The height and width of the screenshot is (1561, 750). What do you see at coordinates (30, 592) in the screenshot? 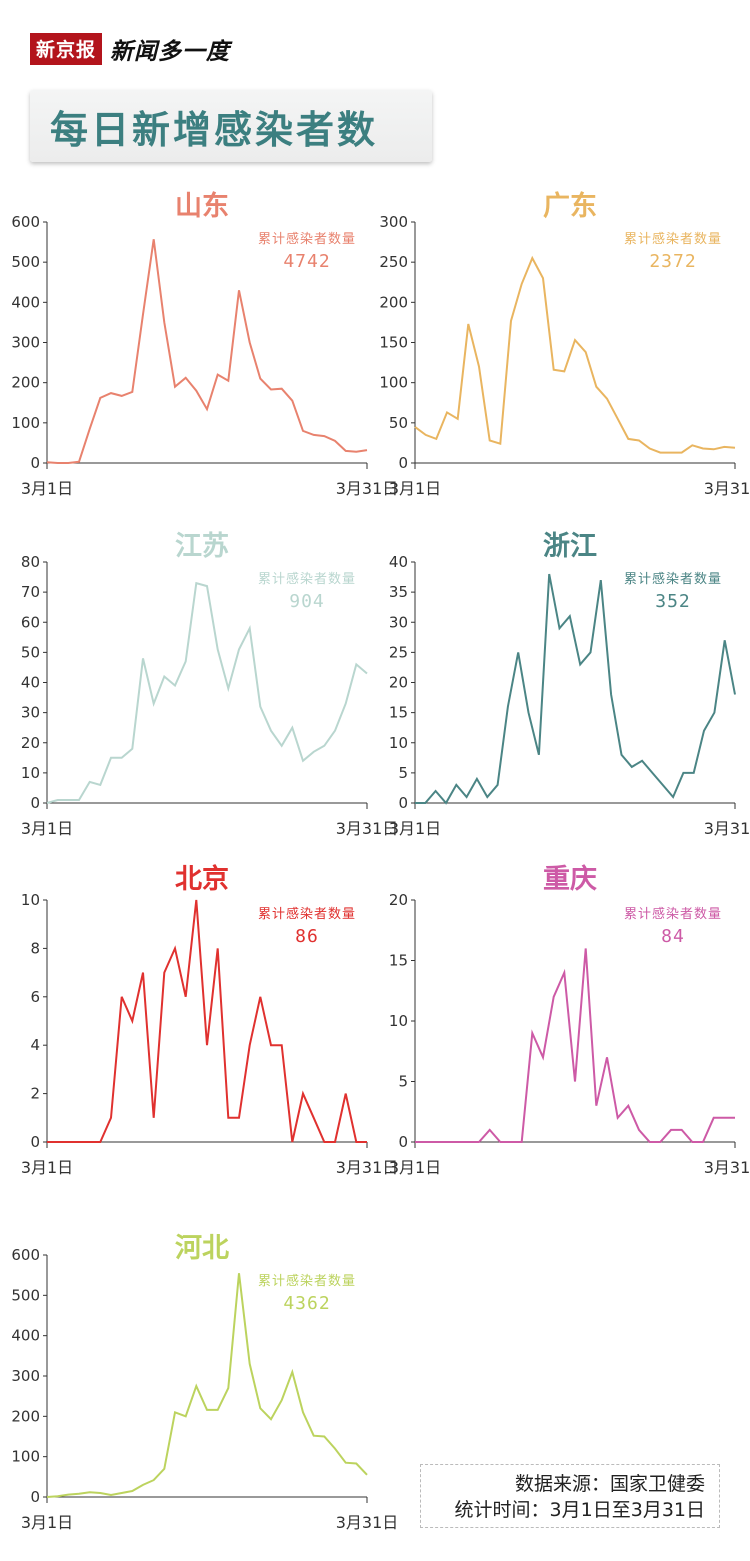
I see `y-tick-label: 70` at bounding box center [30, 592].